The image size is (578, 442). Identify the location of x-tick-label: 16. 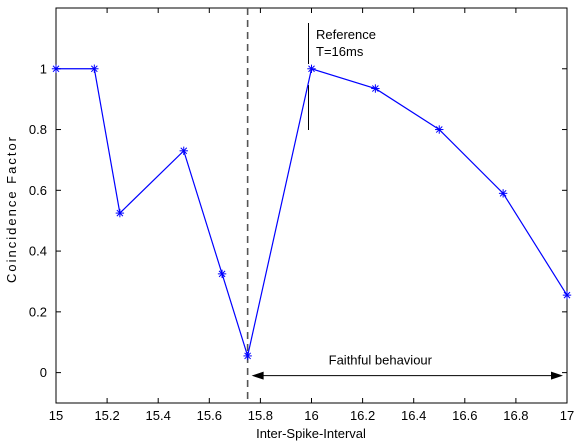
(311, 415).